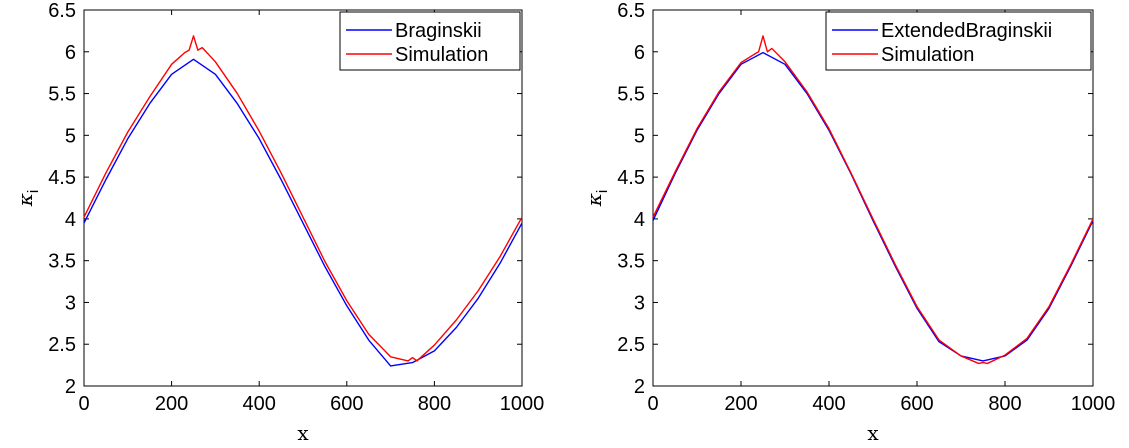 This screenshot has width=1129, height=448. I want to click on chart-1-x-tick-label: 400, so click(828, 404).